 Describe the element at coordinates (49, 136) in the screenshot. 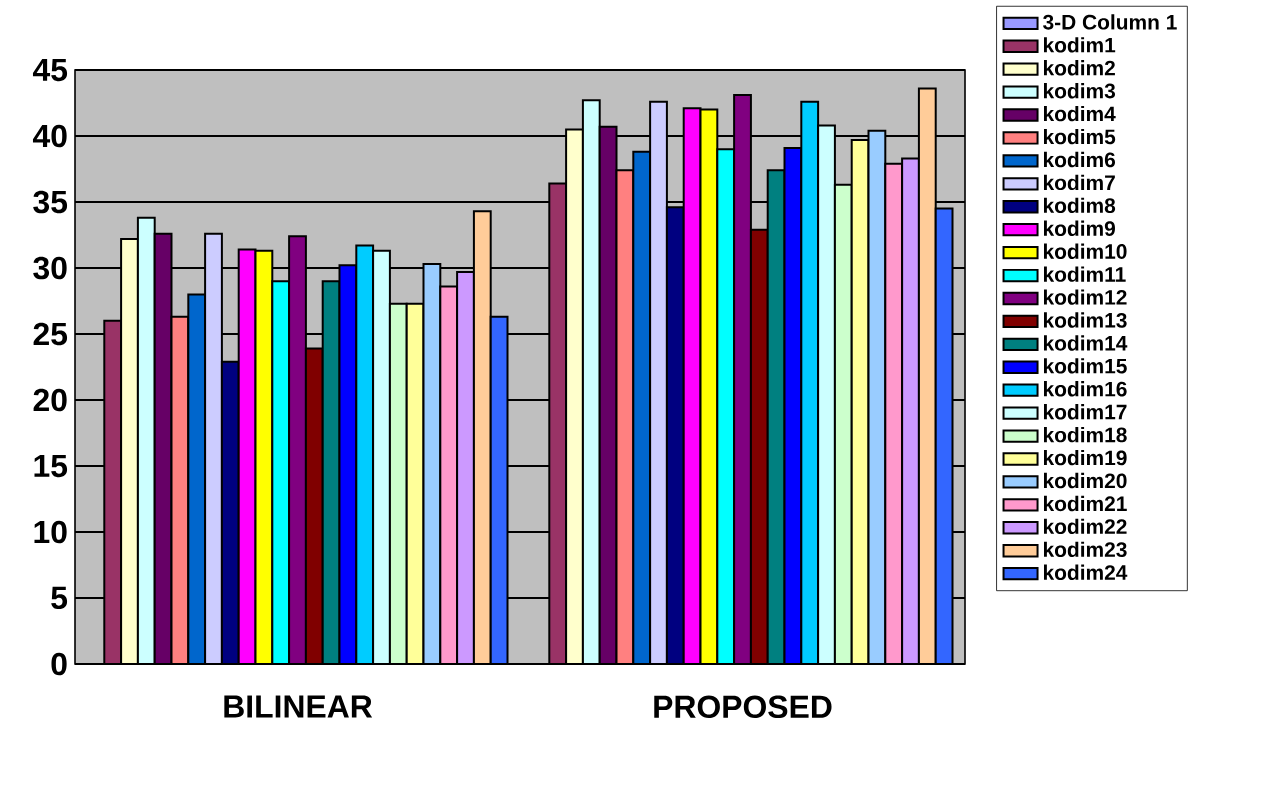

I see `y-tick-label: 40` at that location.